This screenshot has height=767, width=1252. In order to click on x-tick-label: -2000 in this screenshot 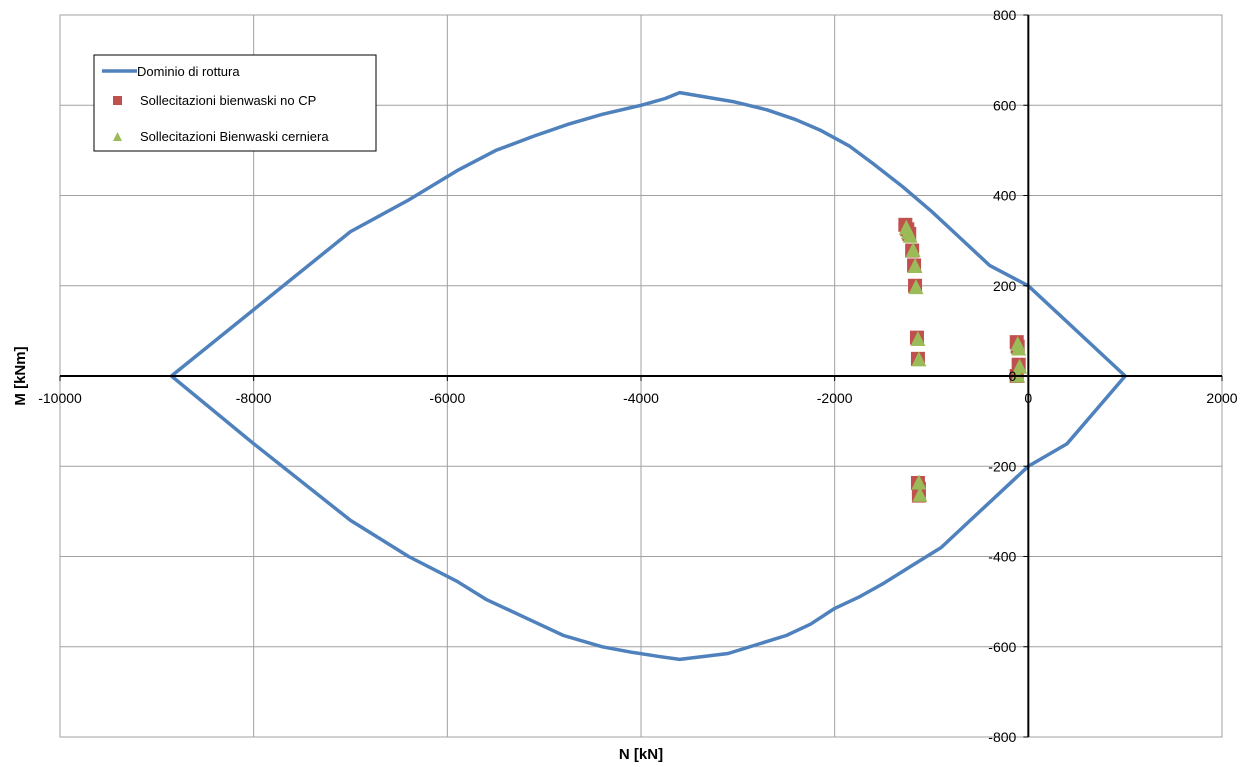, I will do `click(835, 398)`.